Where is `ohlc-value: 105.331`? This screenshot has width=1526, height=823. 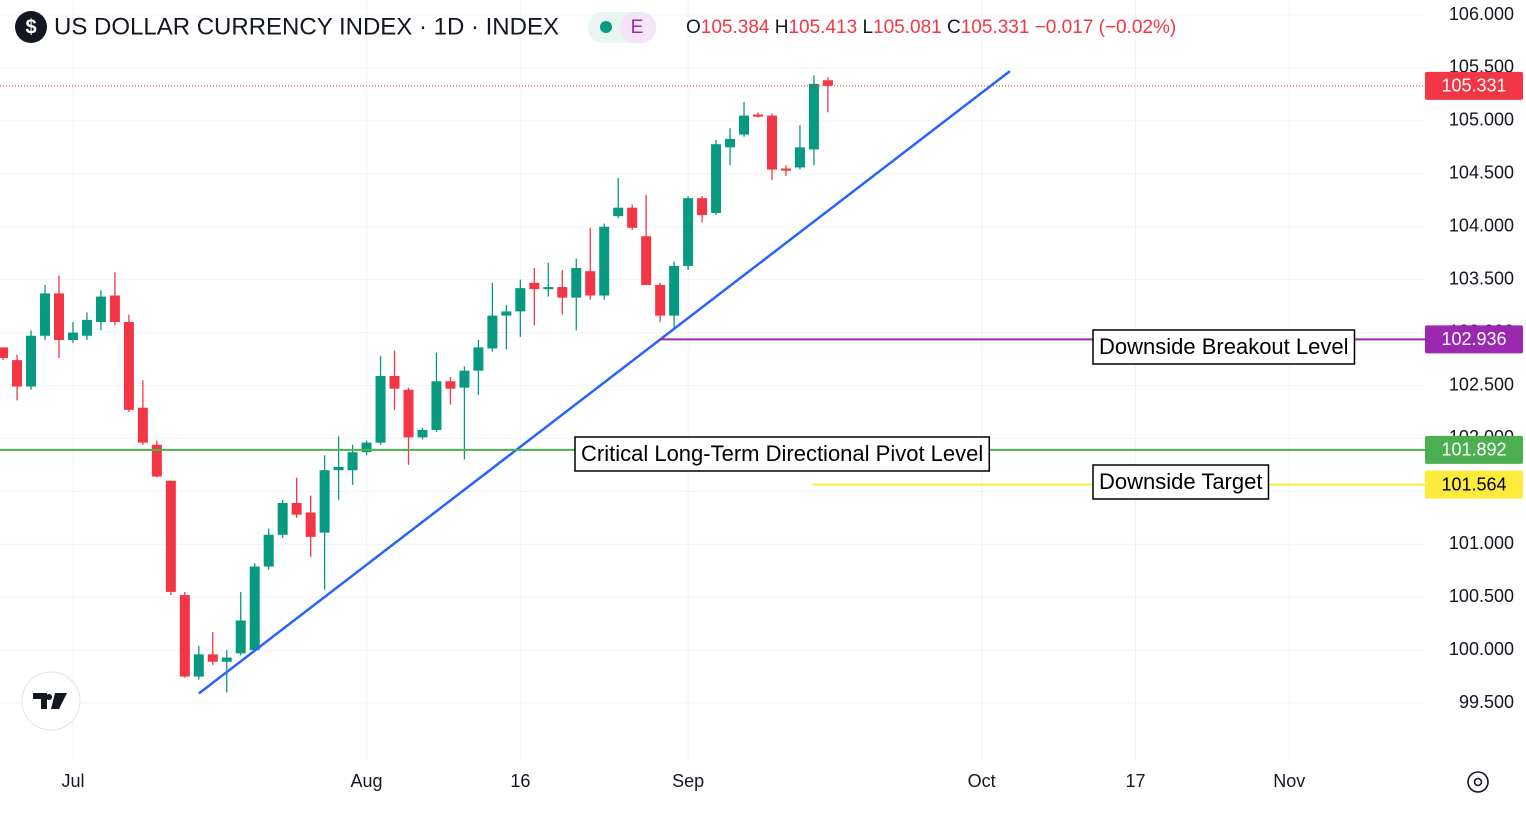
ohlc-value: 105.331 is located at coordinates (995, 27).